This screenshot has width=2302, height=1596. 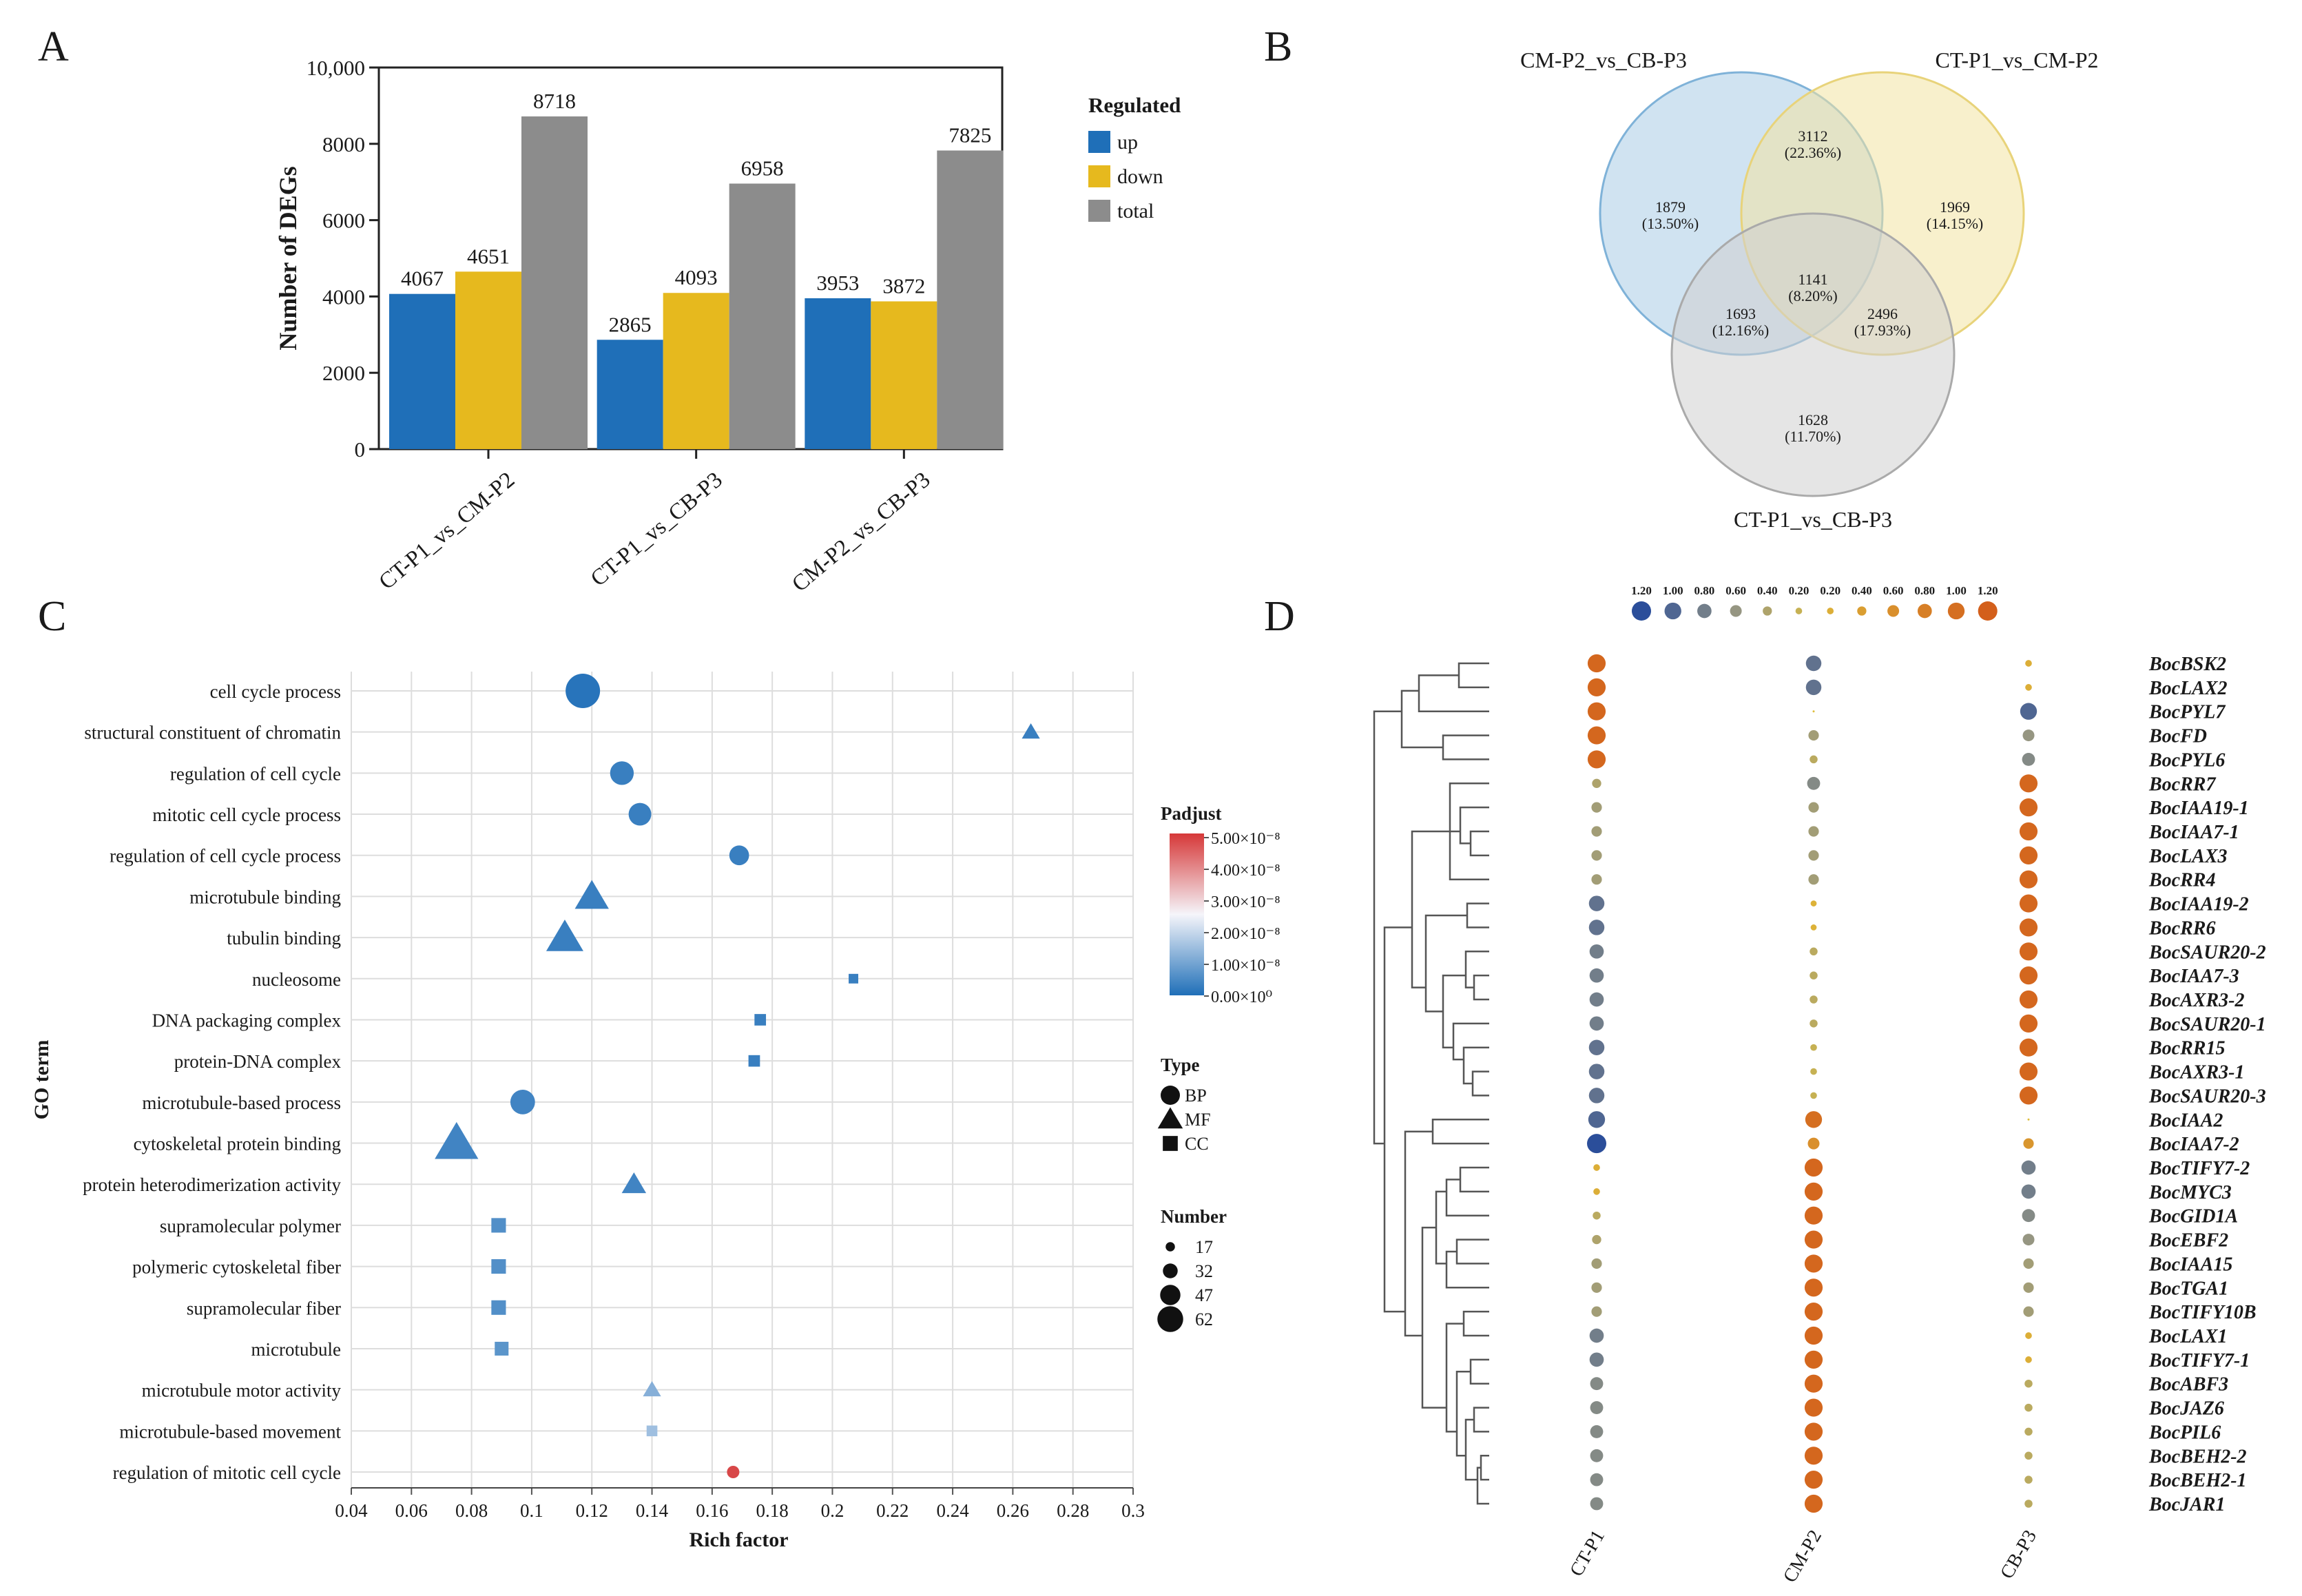 I want to click on legend-type-mf-symbol, so click(x=1170, y=1118).